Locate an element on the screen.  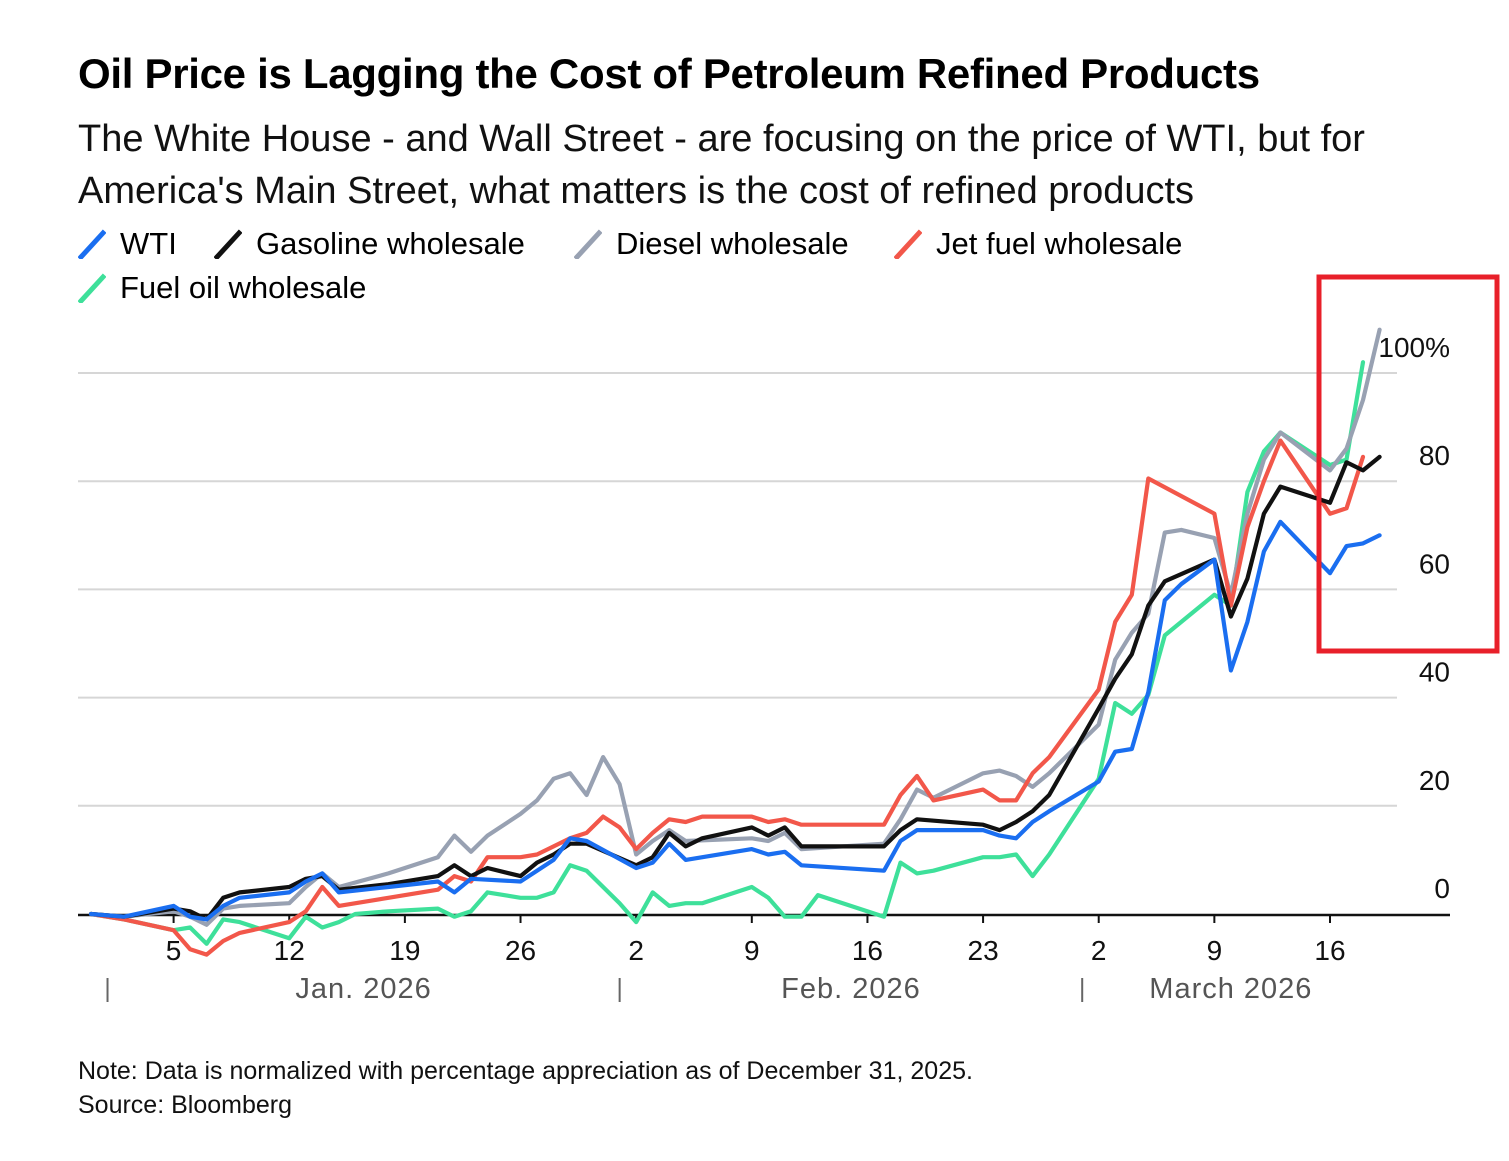
source-text: Source: Bloomberg is located at coordinates (185, 1105).